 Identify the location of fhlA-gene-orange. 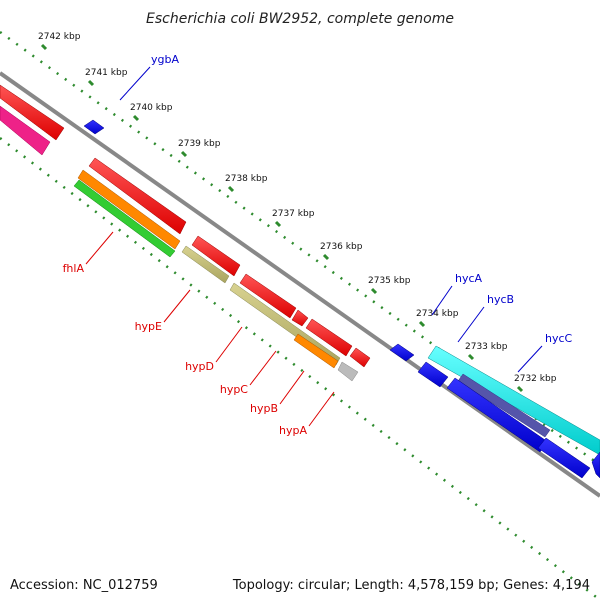
(129, 209).